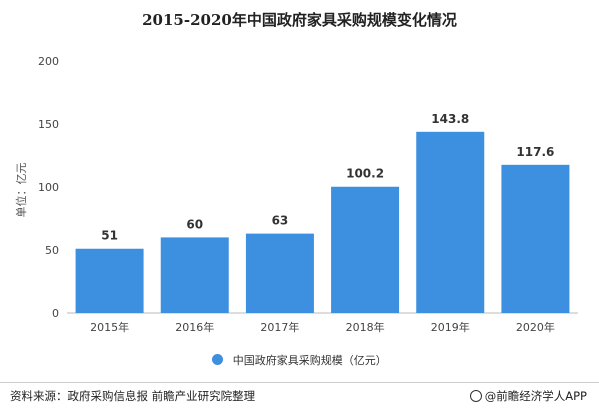 The width and height of the screenshot is (599, 416). What do you see at coordinates (535, 152) in the screenshot?
I see `data-label: 117.6` at bounding box center [535, 152].